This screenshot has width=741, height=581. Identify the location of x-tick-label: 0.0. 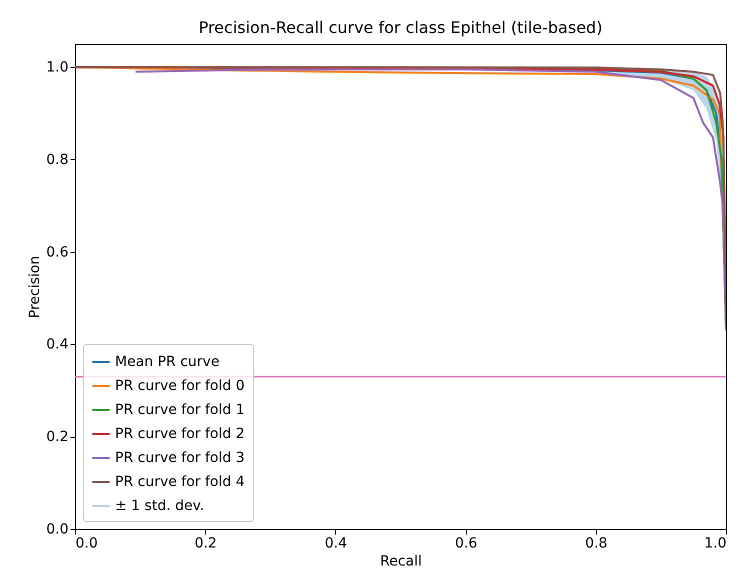
(87, 544).